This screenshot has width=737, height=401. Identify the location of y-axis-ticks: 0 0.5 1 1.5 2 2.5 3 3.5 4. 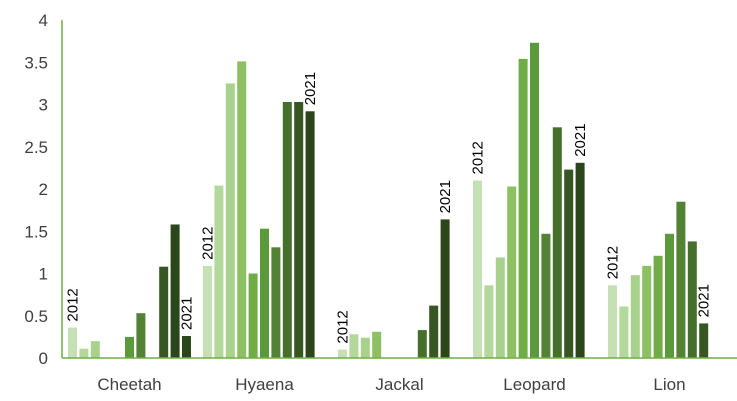
(36, 189).